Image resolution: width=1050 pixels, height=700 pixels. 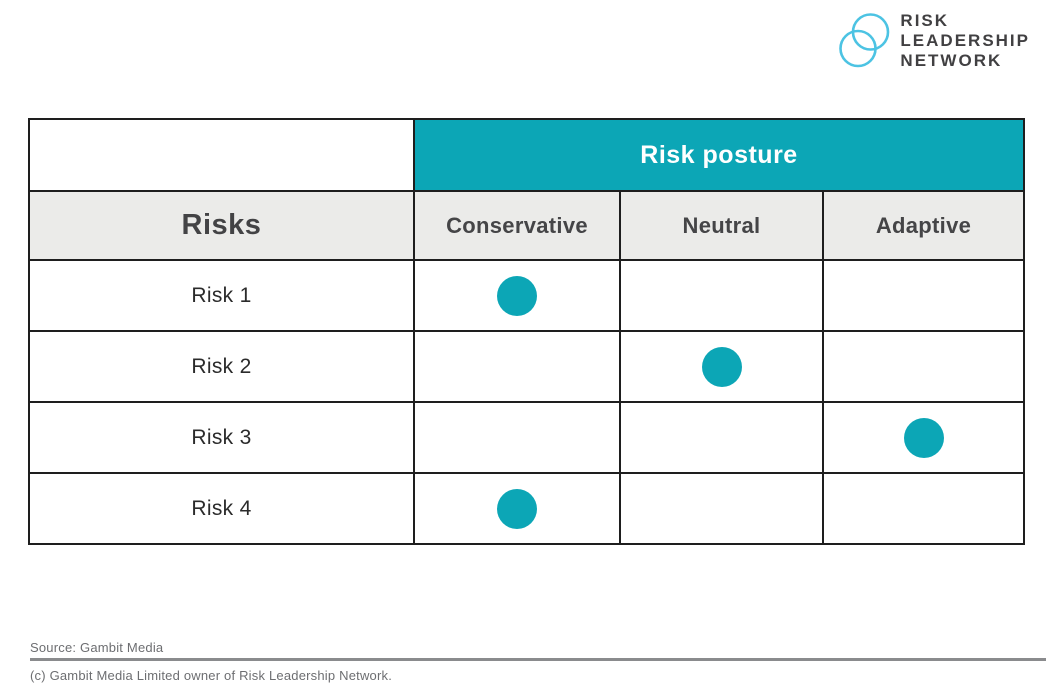 I want to click on logo-word-risk: RISK, so click(x=925, y=20).